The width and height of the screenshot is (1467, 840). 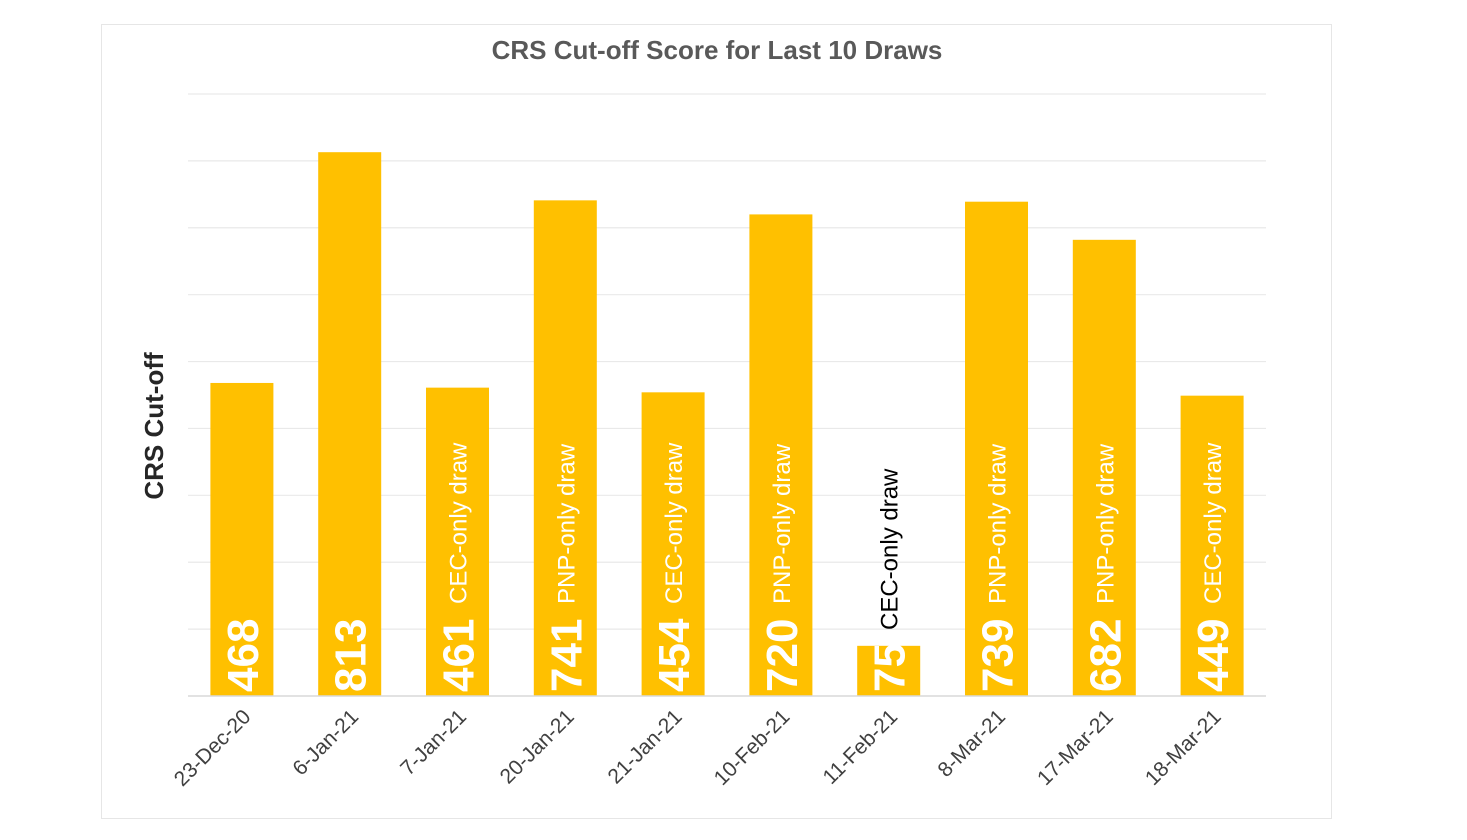 I want to click on y-axis-label: CRS Cut-off, so click(x=154, y=426).